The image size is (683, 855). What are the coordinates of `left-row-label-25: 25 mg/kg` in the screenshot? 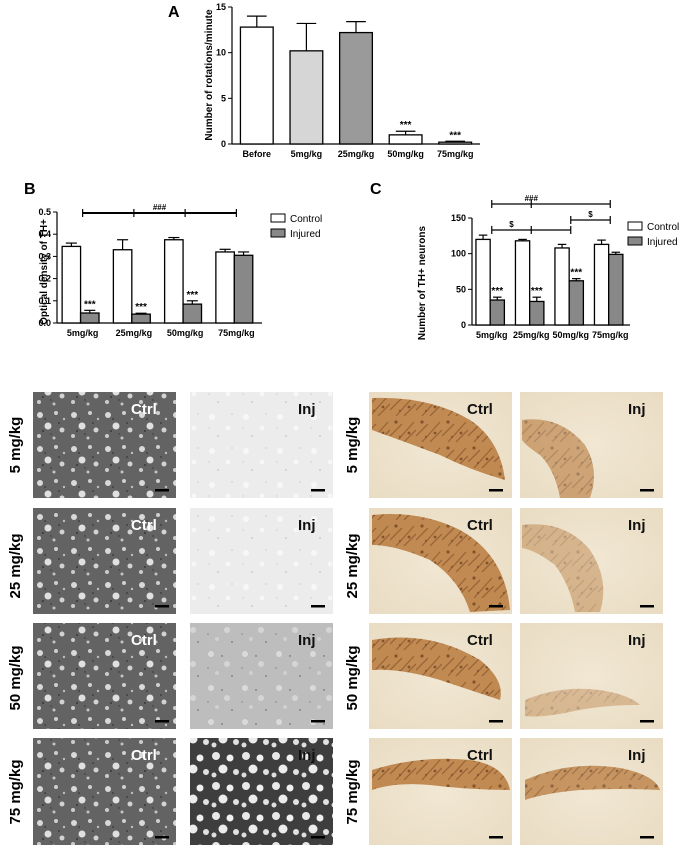 It's located at (15, 565).